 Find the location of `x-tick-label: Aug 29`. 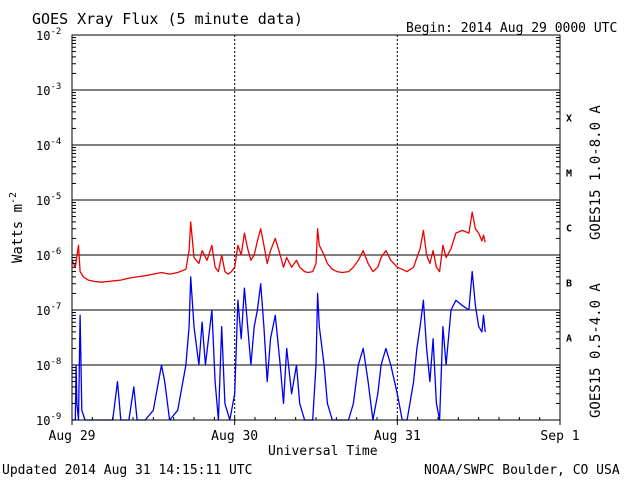

x-tick-label: Aug 29 is located at coordinates (72, 436).